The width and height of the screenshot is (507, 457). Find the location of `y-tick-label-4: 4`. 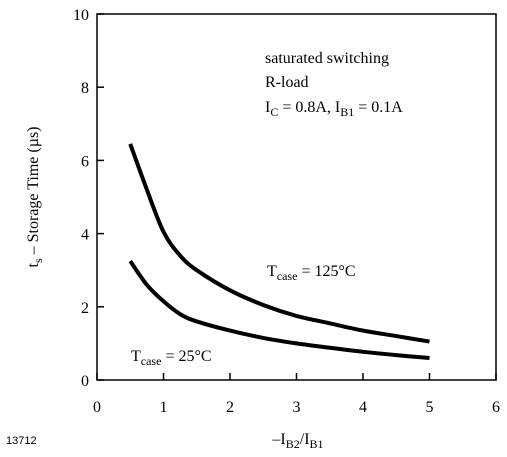

y-tick-label-4: 4 is located at coordinates (85, 235).